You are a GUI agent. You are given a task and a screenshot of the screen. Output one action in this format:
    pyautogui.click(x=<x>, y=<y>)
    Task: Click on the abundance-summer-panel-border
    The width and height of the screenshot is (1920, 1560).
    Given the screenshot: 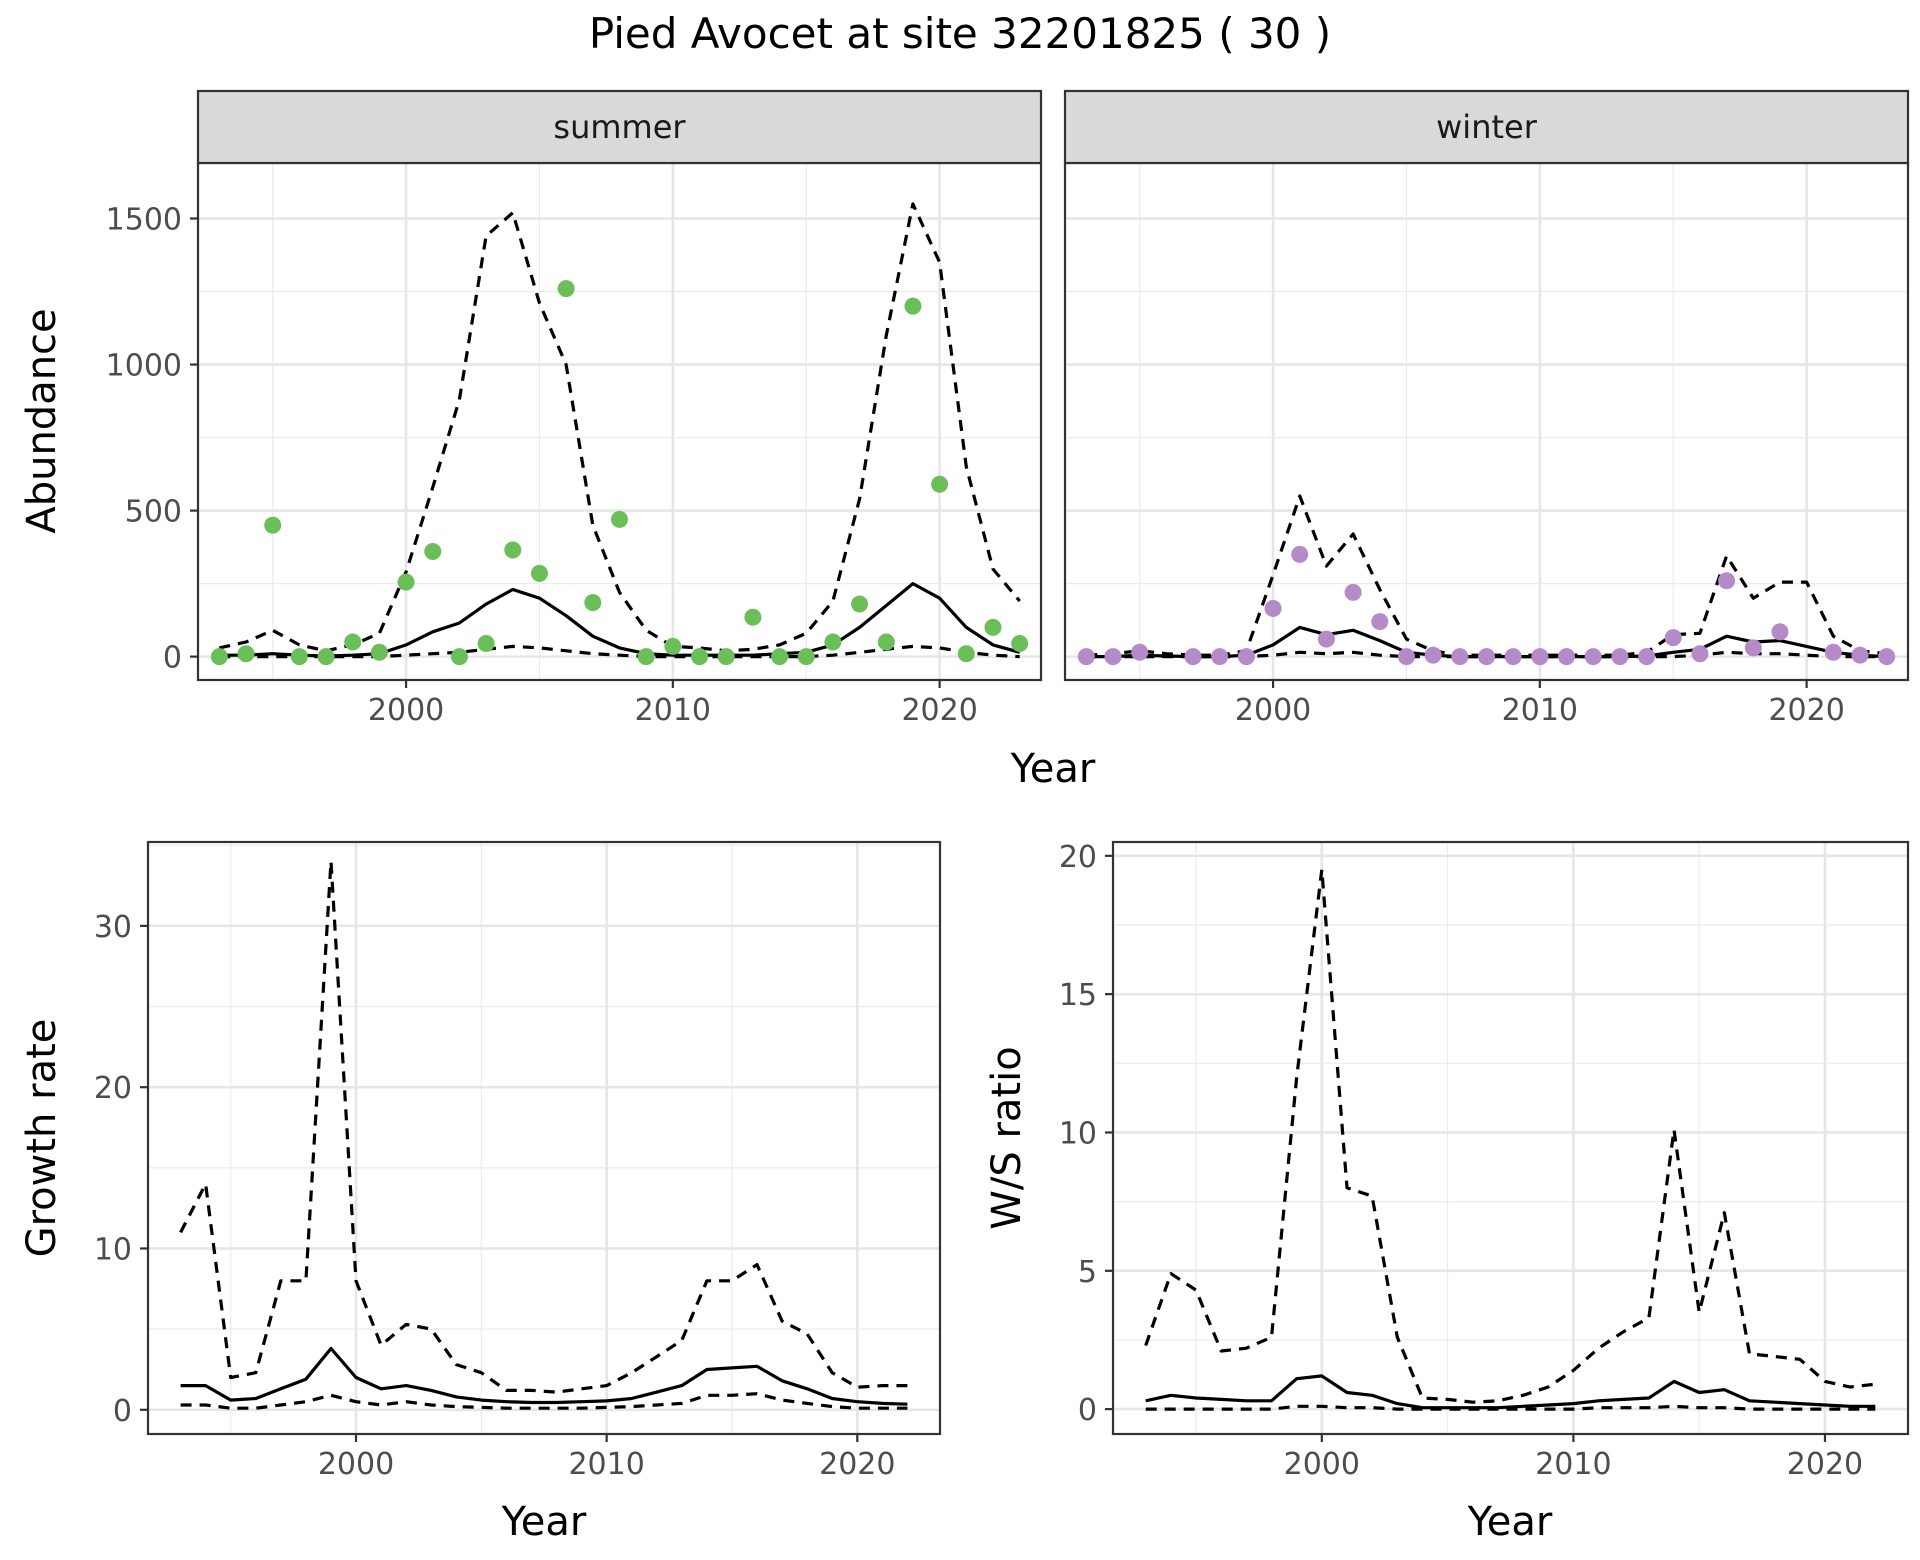 What is the action you would take?
    pyautogui.click(x=619, y=421)
    